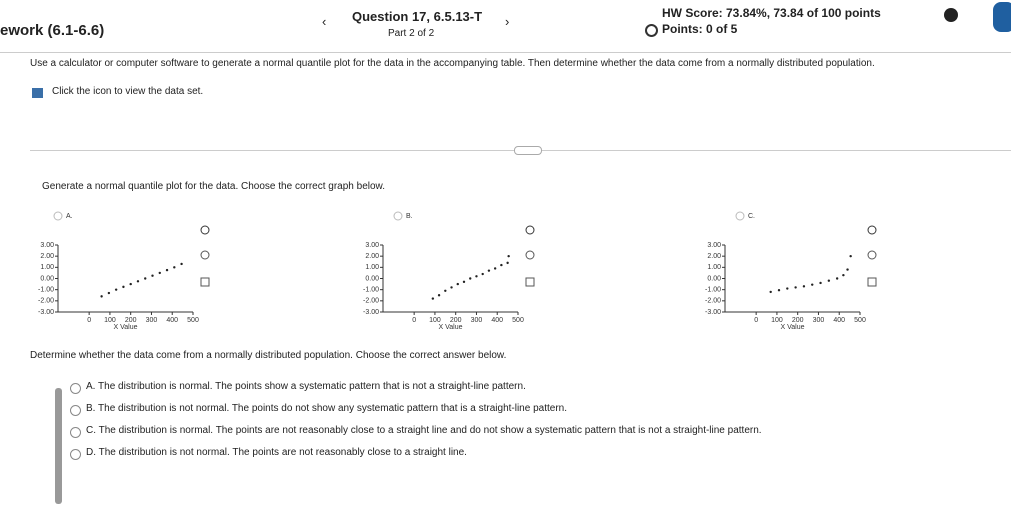 The width and height of the screenshot is (1011, 512). Describe the element at coordinates (37, 93) in the screenshot. I see `data-icon` at that location.